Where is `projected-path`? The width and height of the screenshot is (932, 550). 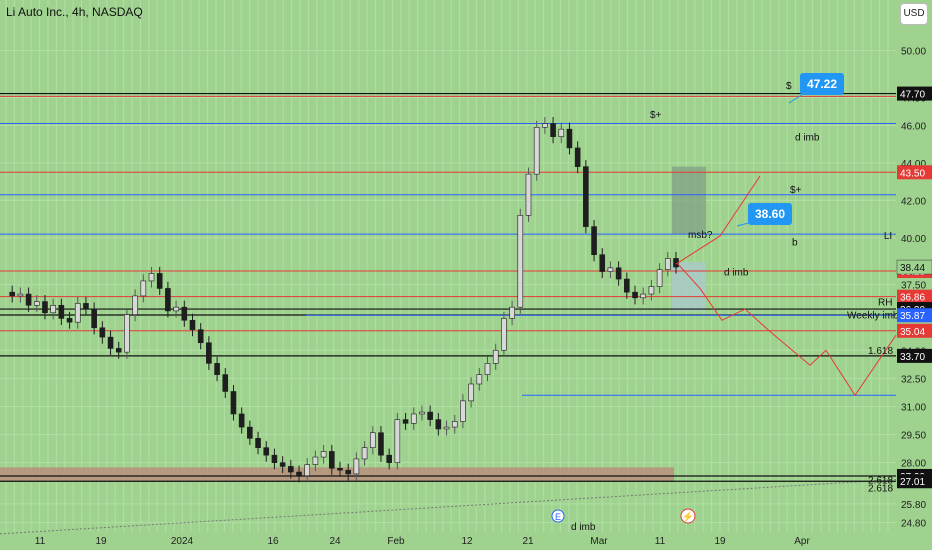
projected-path is located at coordinates (787, 330).